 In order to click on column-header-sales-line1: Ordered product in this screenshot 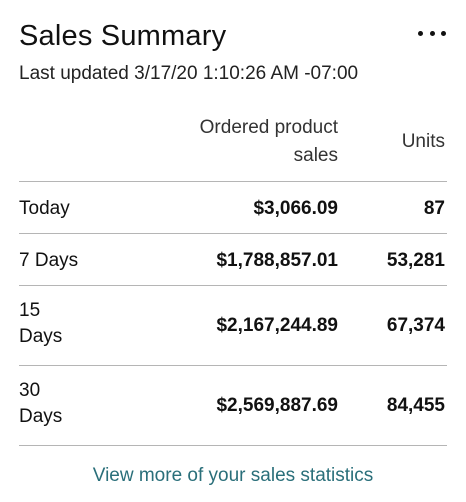, I will do `click(268, 127)`.